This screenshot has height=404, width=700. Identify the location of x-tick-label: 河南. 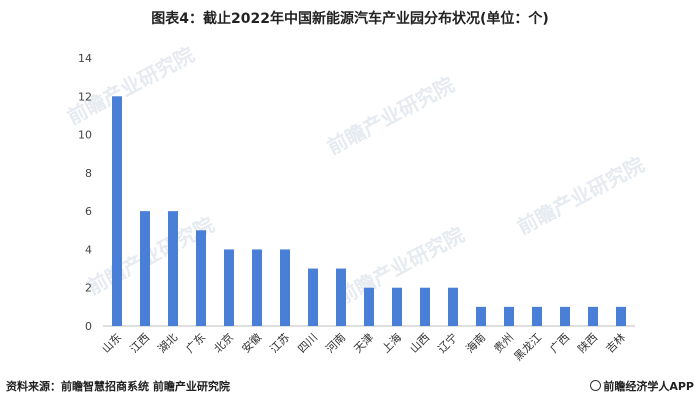
(335, 343).